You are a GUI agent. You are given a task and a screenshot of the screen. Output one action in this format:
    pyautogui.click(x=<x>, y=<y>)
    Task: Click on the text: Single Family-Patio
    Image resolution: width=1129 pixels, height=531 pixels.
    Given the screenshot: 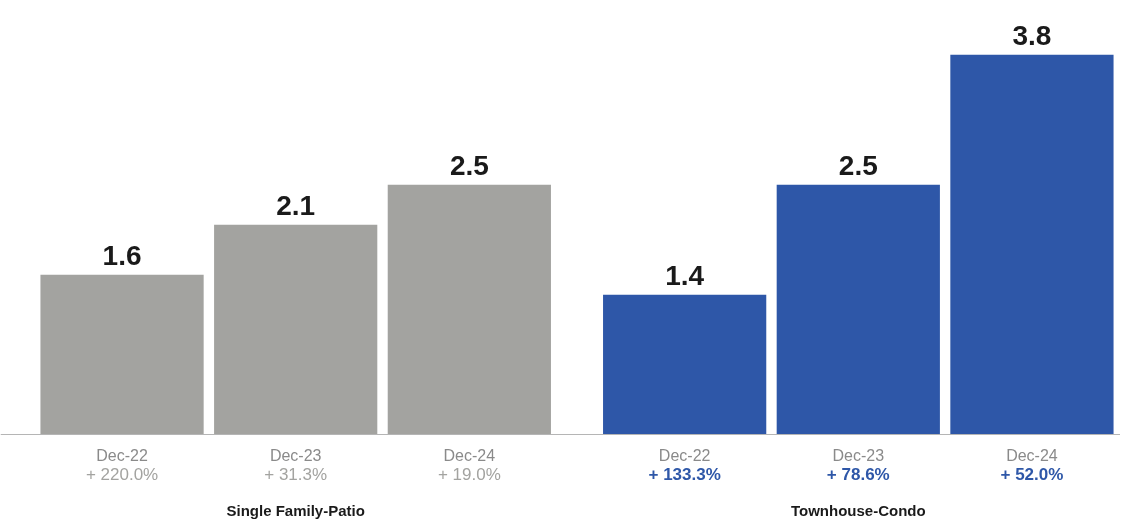 What is the action you would take?
    pyautogui.click(x=295, y=510)
    